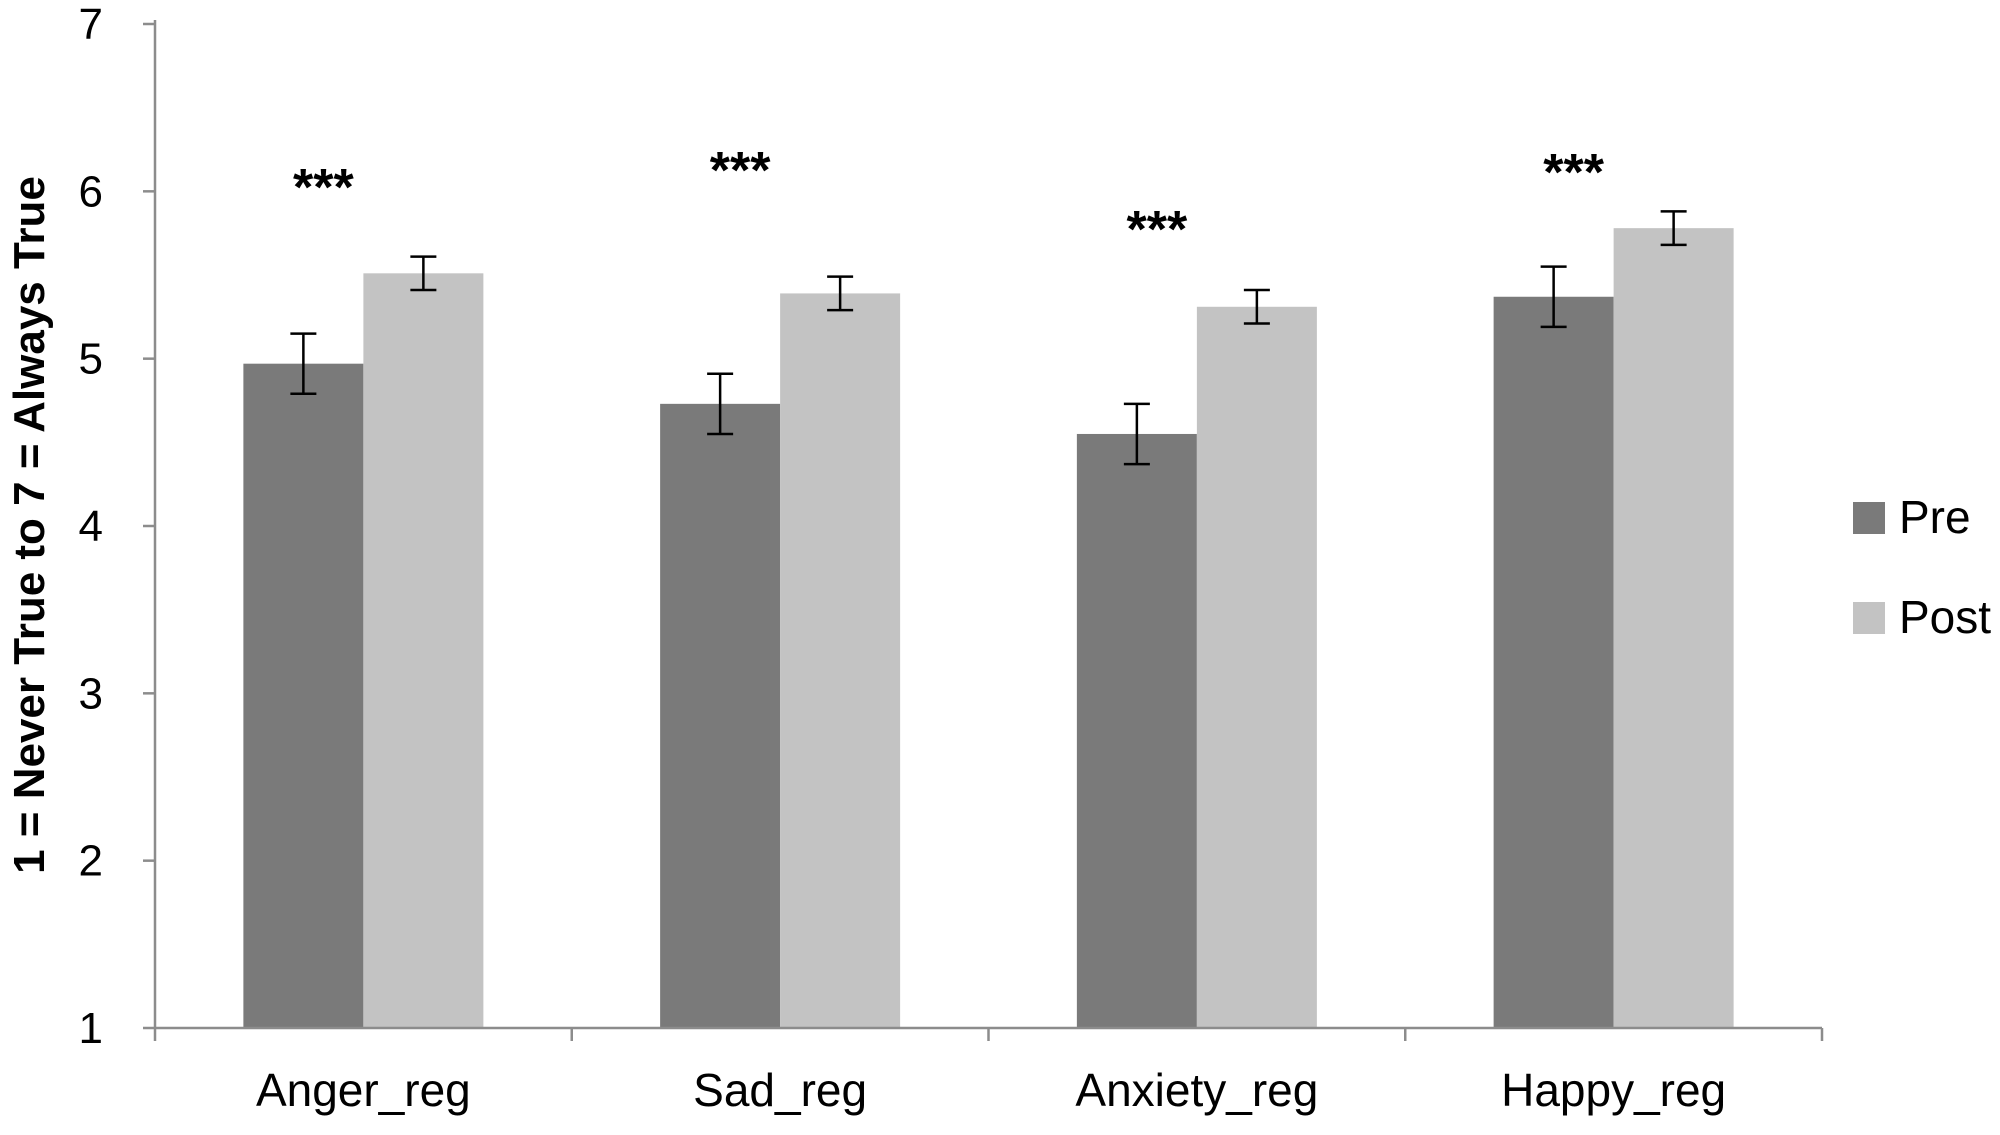  What do you see at coordinates (991, 1090) in the screenshot?
I see `x-category-labels: Anger_reg Sad_reg Anxiety_reg Happy_reg` at bounding box center [991, 1090].